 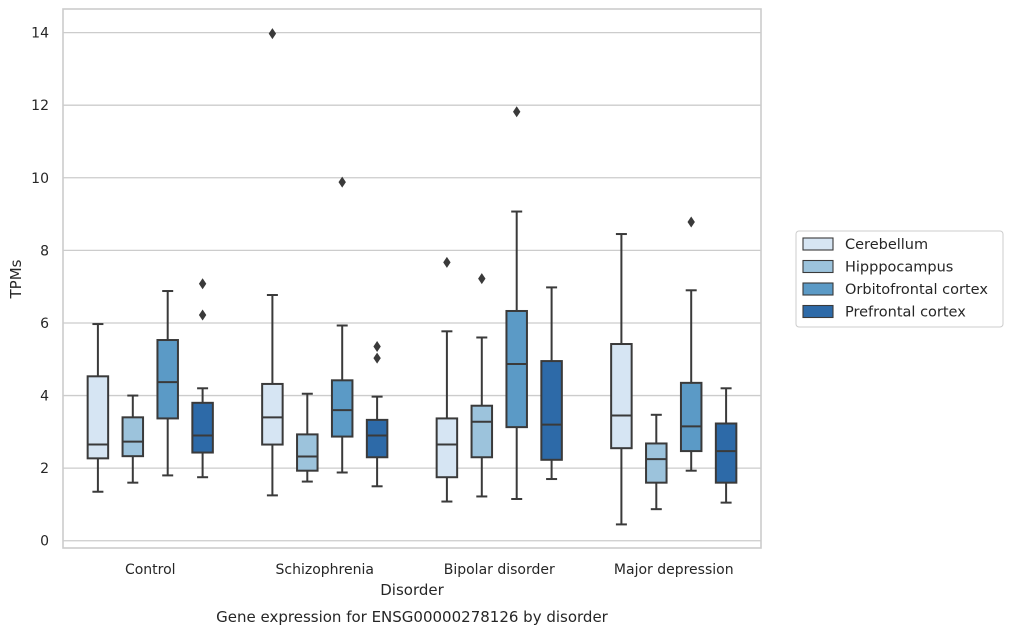 I want to click on x-tick-label: Bipolar disorder, so click(x=499, y=570).